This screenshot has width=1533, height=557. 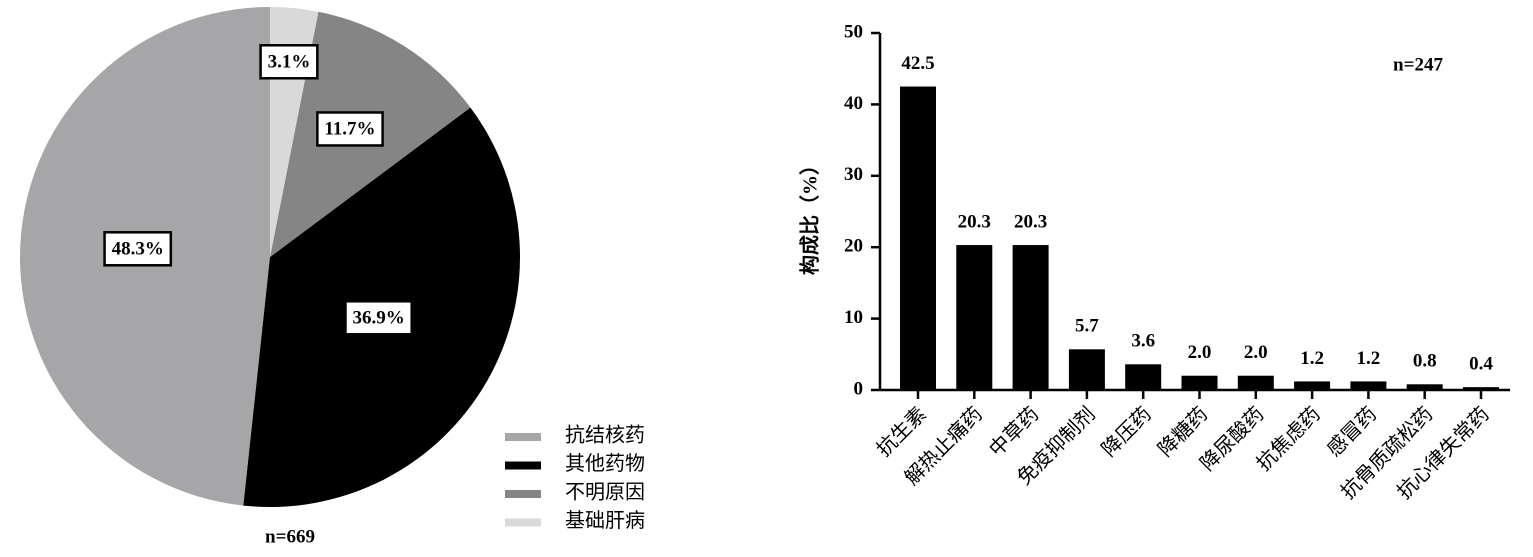 I want to click on value-label: 5.7, so click(x=1087, y=326).